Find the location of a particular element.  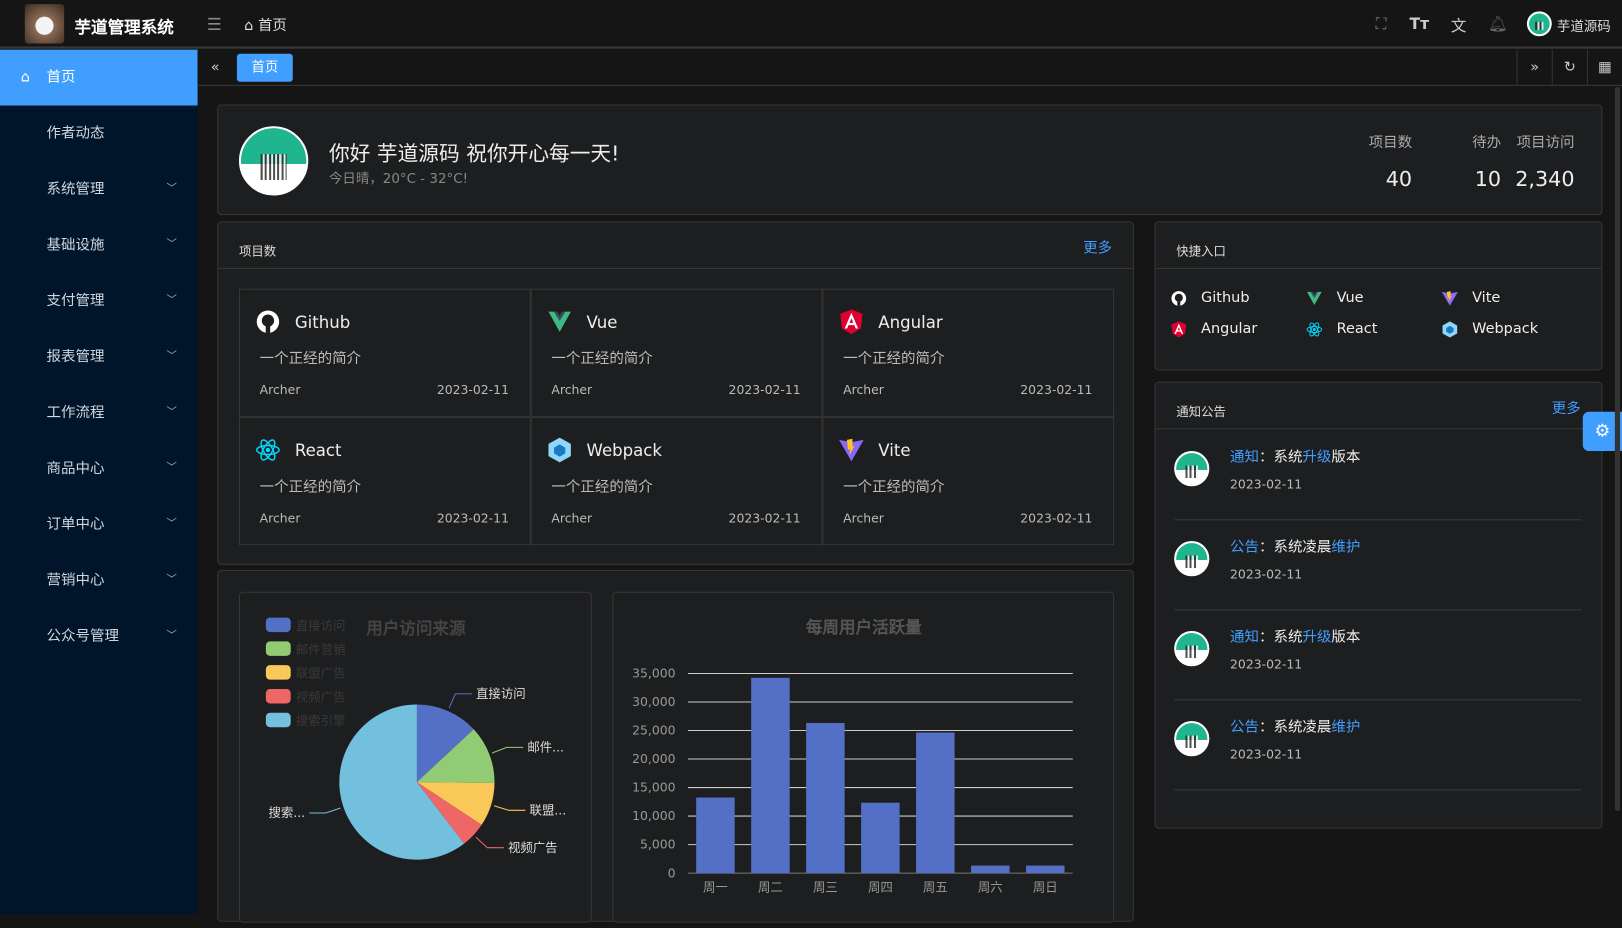

breadcrumb: ⌂ 首页 is located at coordinates (265, 24).